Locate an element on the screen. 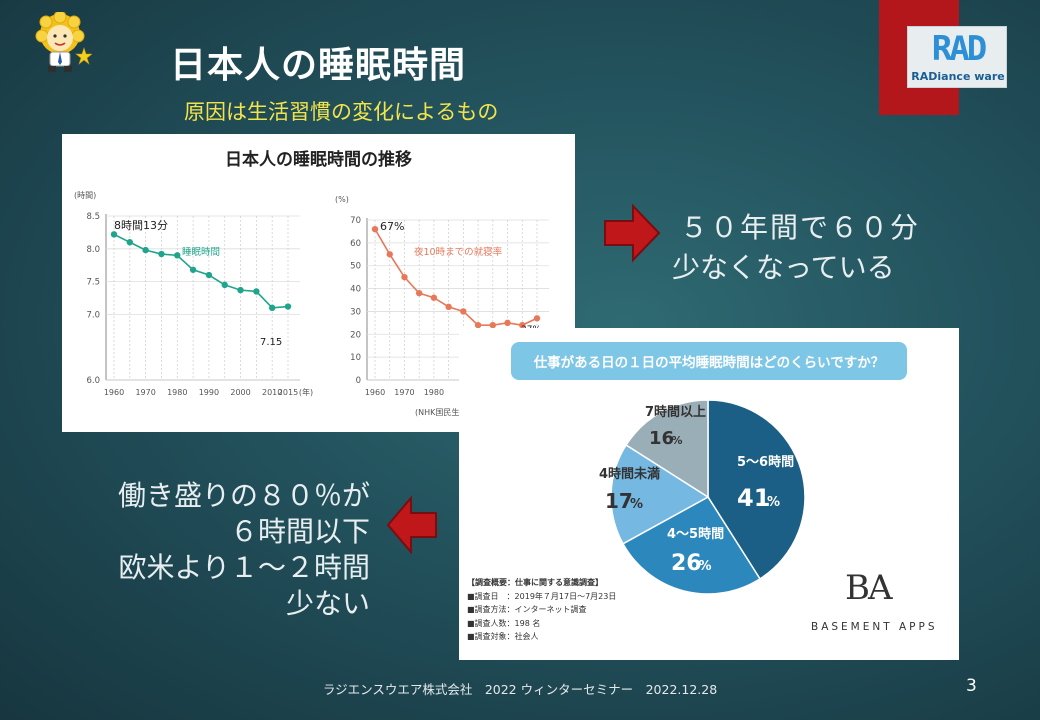  survey-row: ■調査対象：社会人 is located at coordinates (503, 636).